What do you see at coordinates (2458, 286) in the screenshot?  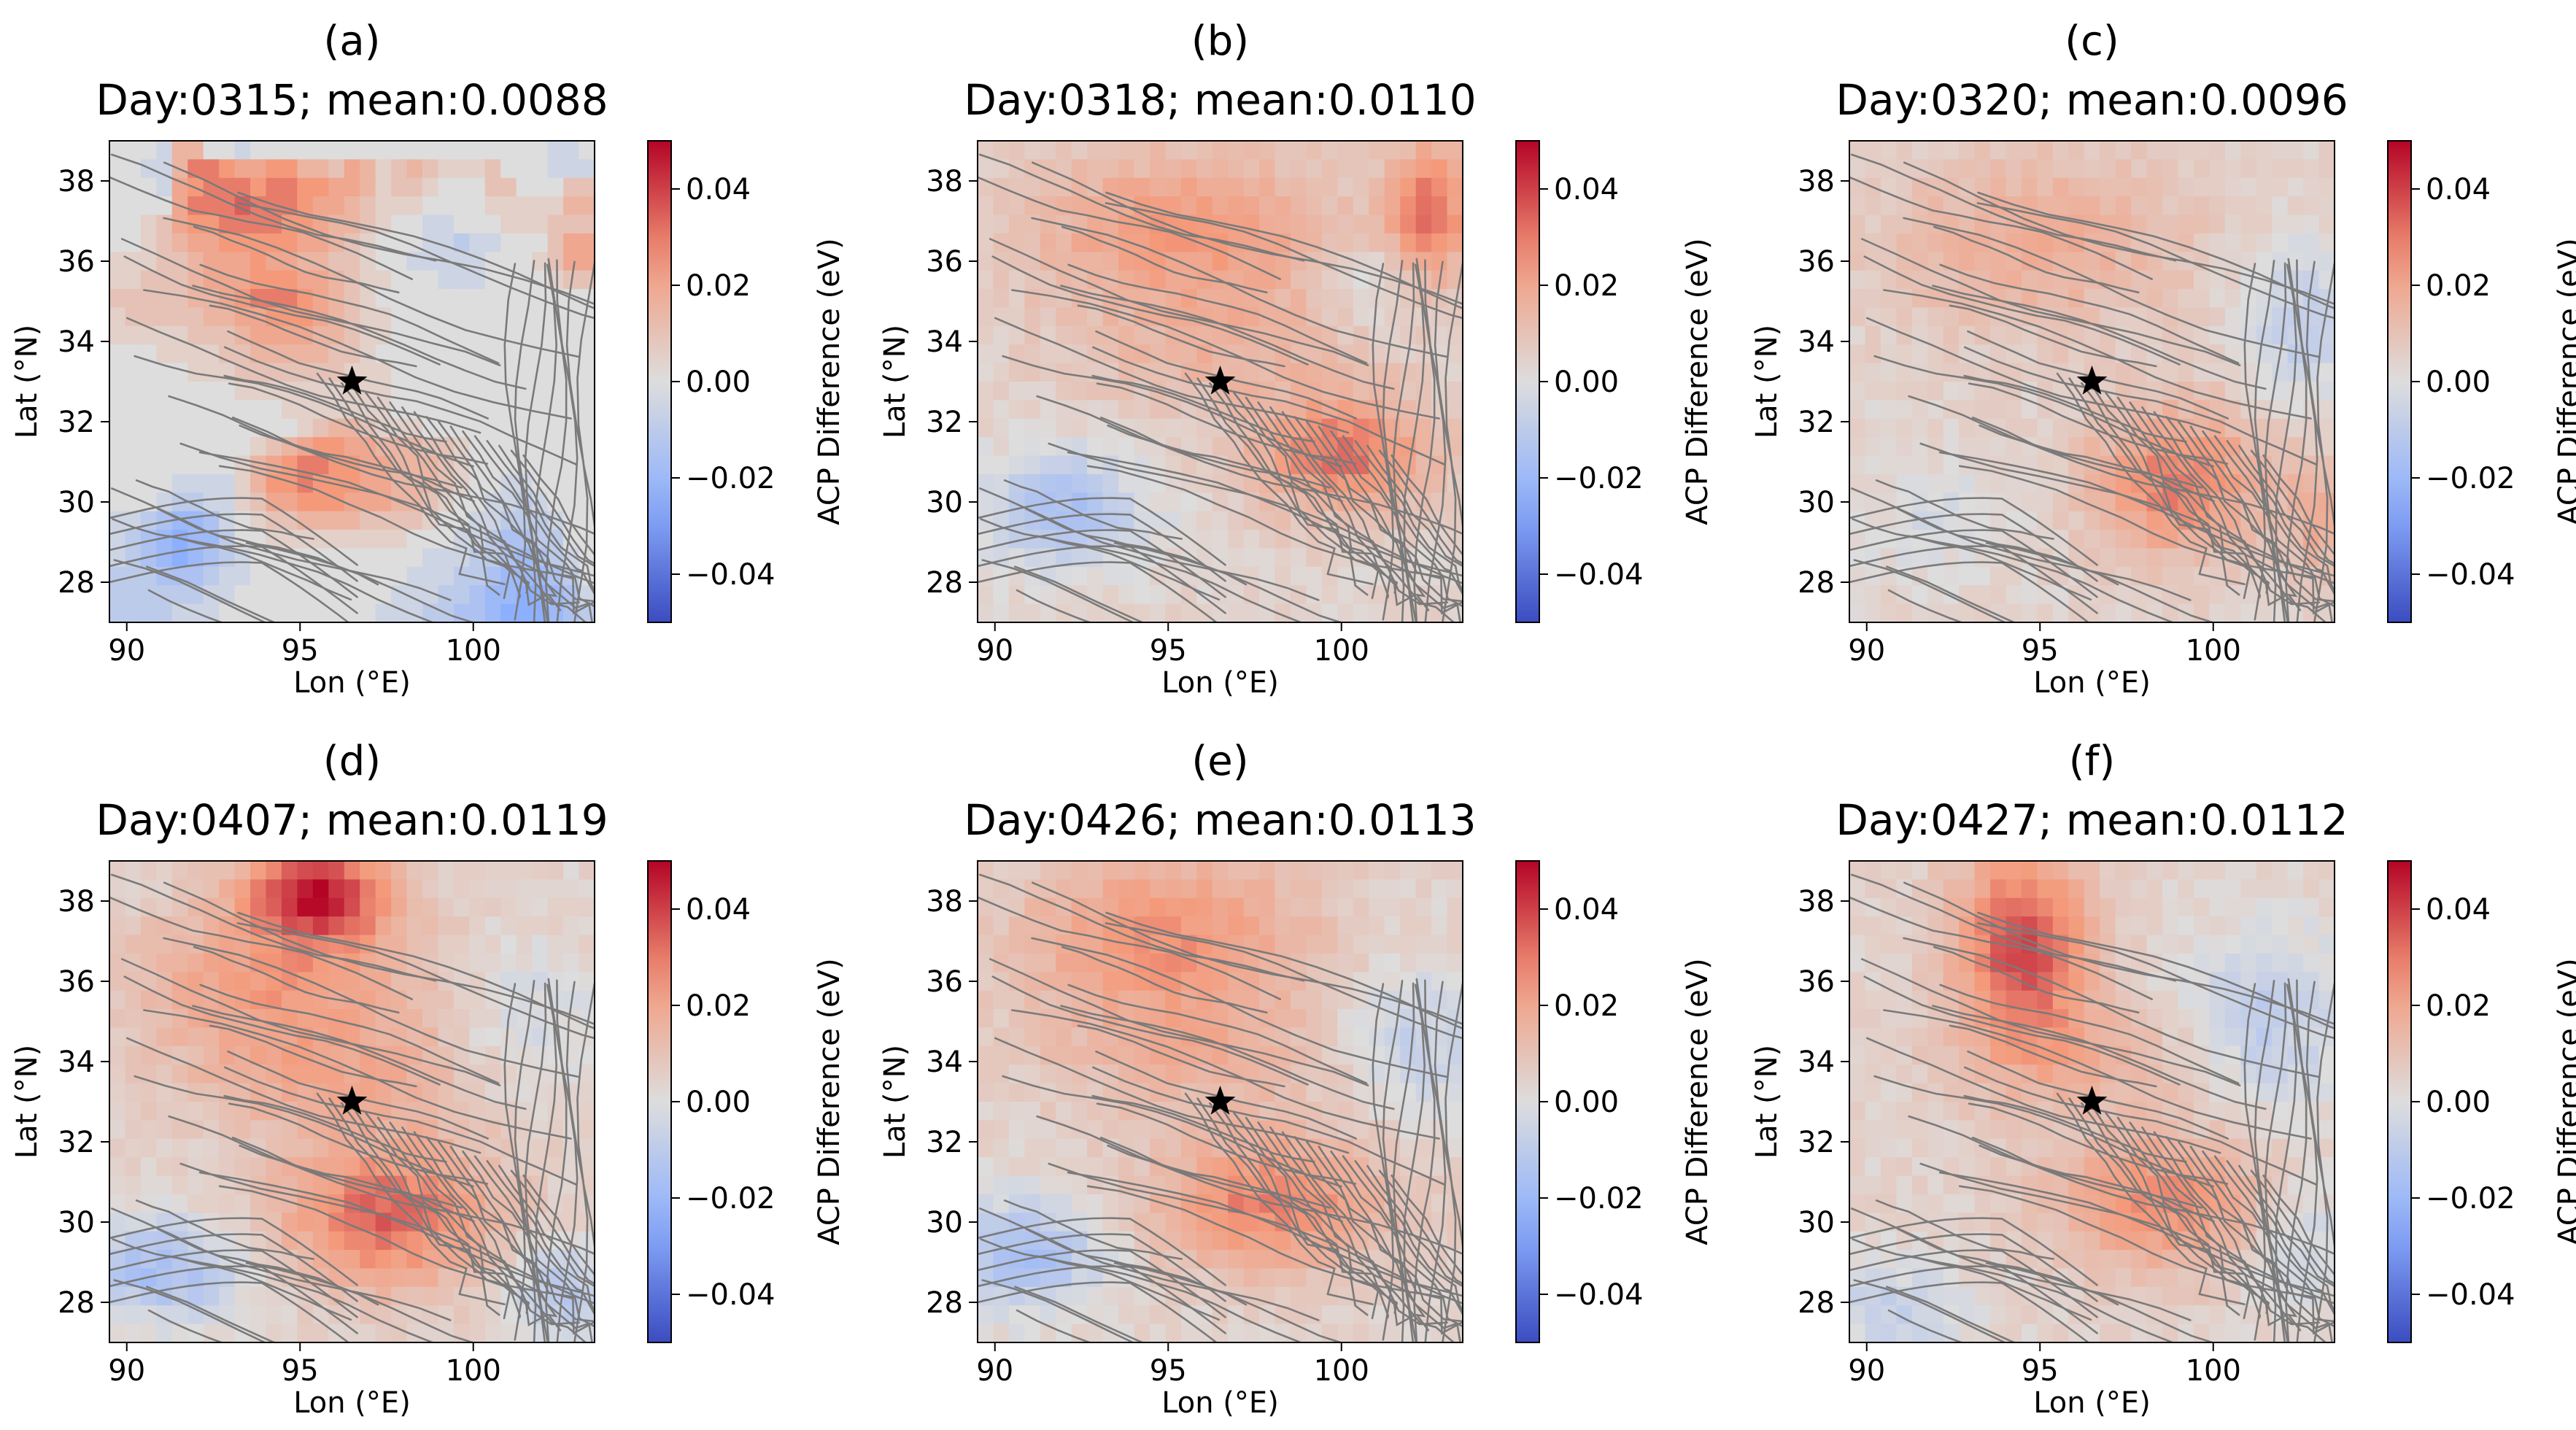 I see `colorbar-tick-label: 0.02` at bounding box center [2458, 286].